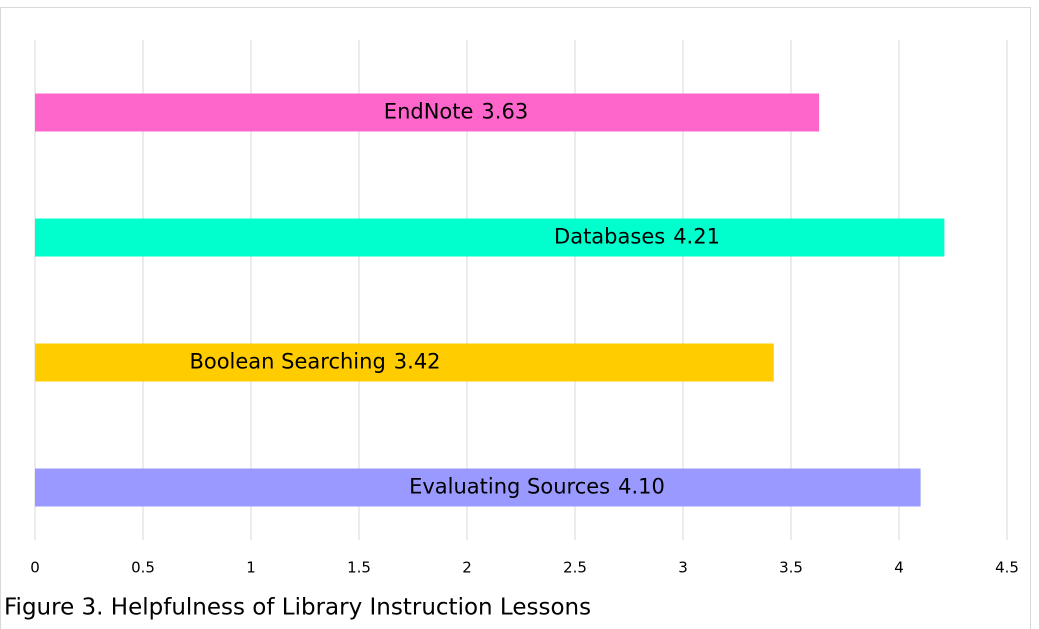 The width and height of the screenshot is (1039, 629). I want to click on bar-label: Evaluating Sources 4.10, so click(537, 487).